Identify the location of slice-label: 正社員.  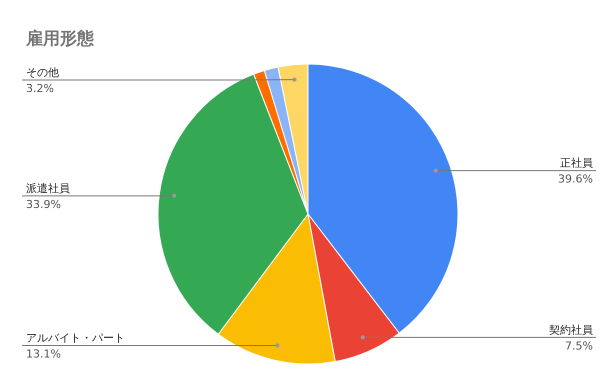
(576, 163).